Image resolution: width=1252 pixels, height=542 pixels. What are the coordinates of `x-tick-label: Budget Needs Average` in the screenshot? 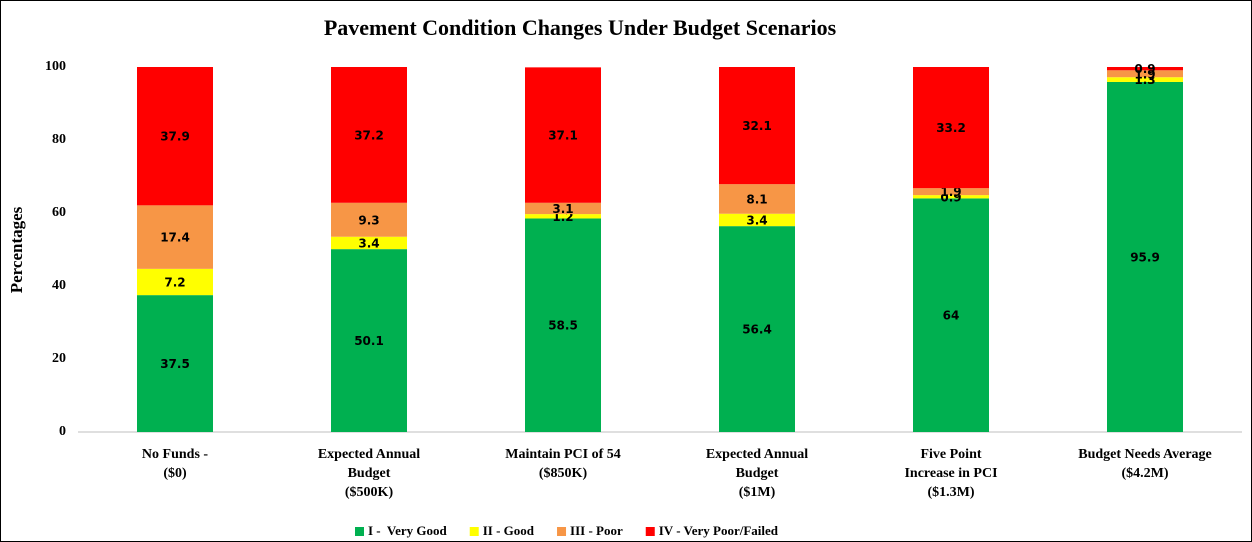 It's located at (1145, 454).